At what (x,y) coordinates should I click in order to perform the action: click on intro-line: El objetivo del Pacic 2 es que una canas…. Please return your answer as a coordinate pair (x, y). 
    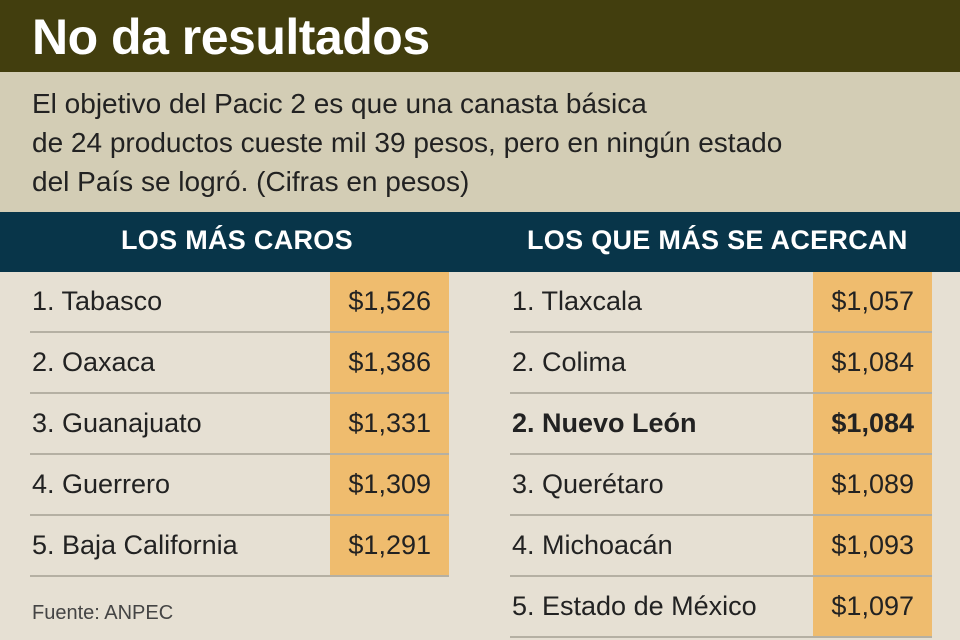
    Looking at the image, I should click on (339, 103).